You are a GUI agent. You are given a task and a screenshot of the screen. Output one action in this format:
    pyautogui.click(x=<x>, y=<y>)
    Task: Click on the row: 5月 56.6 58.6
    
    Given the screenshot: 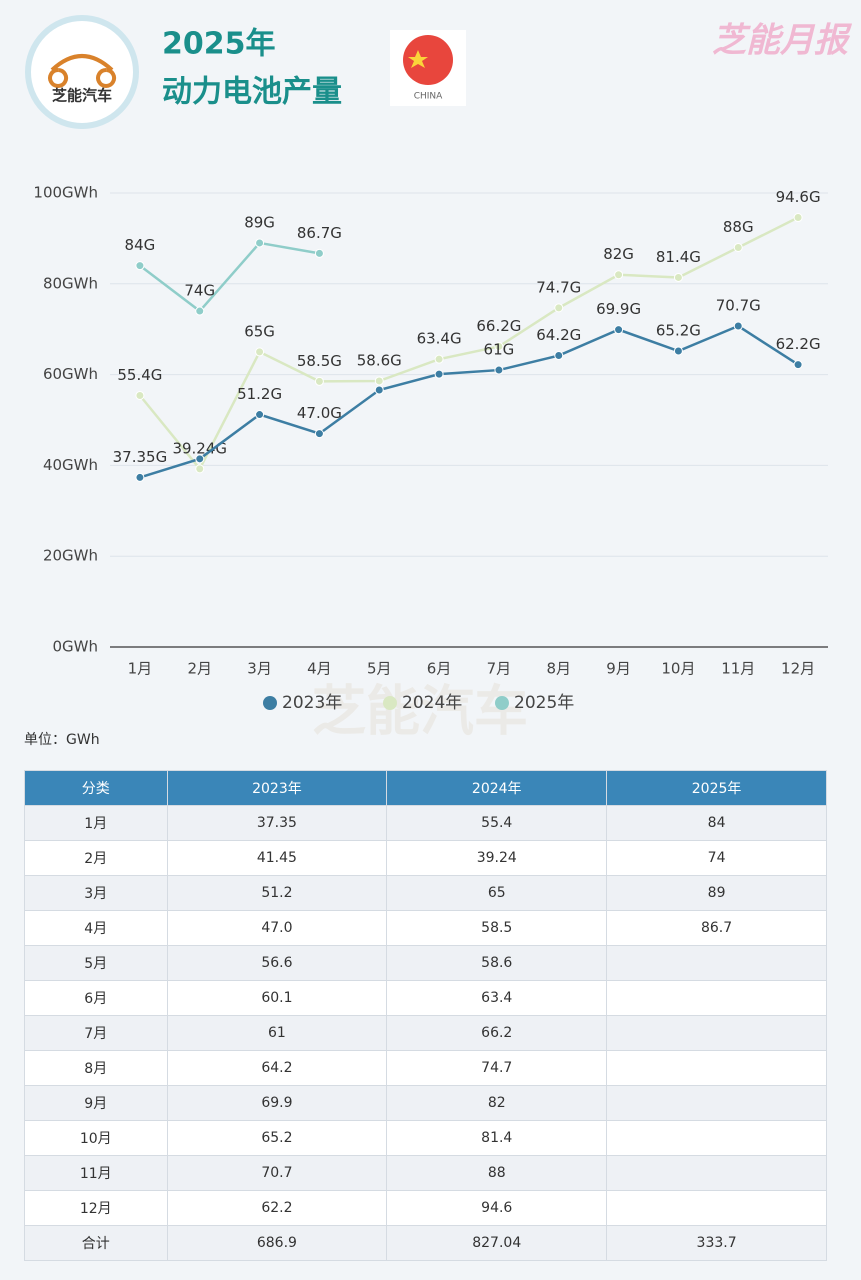 What is the action you would take?
    pyautogui.click(x=425, y=963)
    